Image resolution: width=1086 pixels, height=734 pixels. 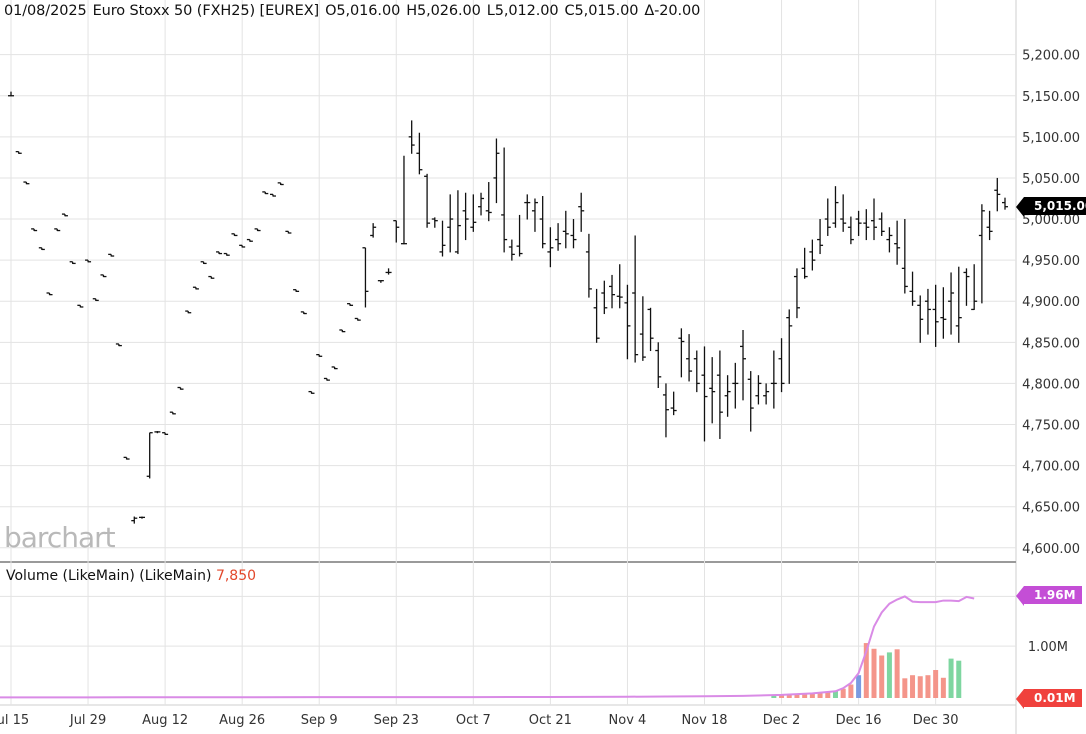 I want to click on price-tick-label: 4,800.00, so click(x=1051, y=384).